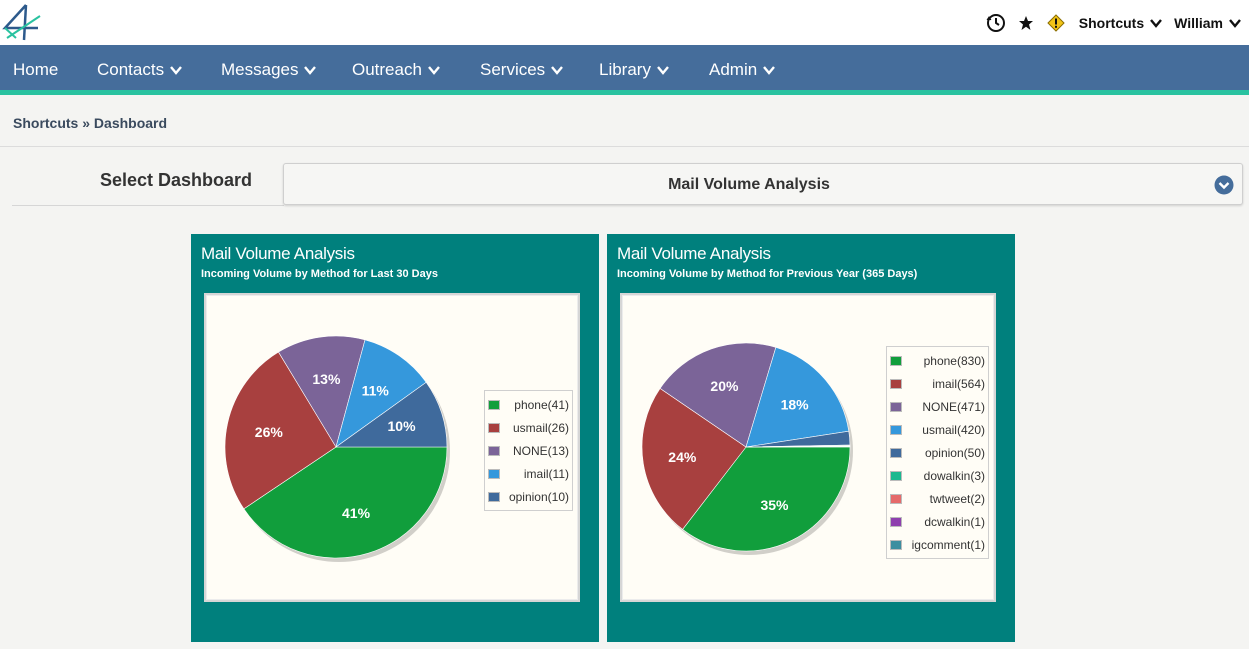  I want to click on shortcuts-label: Shortcuts, so click(1111, 23).